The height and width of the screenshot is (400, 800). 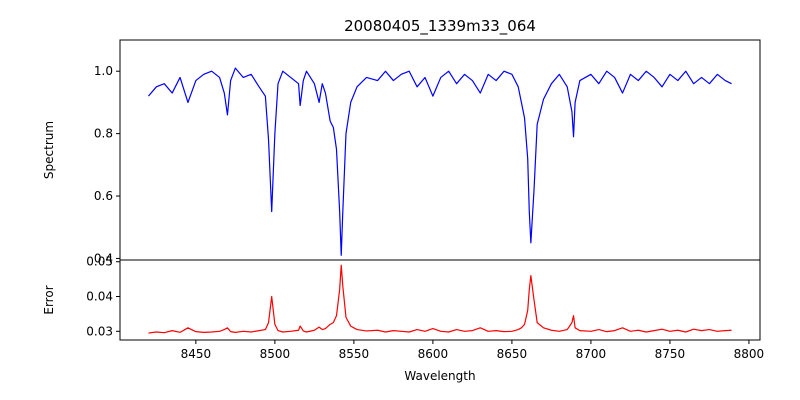 What do you see at coordinates (99, 297) in the screenshot?
I see `error-y-tick-label: 0.04` at bounding box center [99, 297].